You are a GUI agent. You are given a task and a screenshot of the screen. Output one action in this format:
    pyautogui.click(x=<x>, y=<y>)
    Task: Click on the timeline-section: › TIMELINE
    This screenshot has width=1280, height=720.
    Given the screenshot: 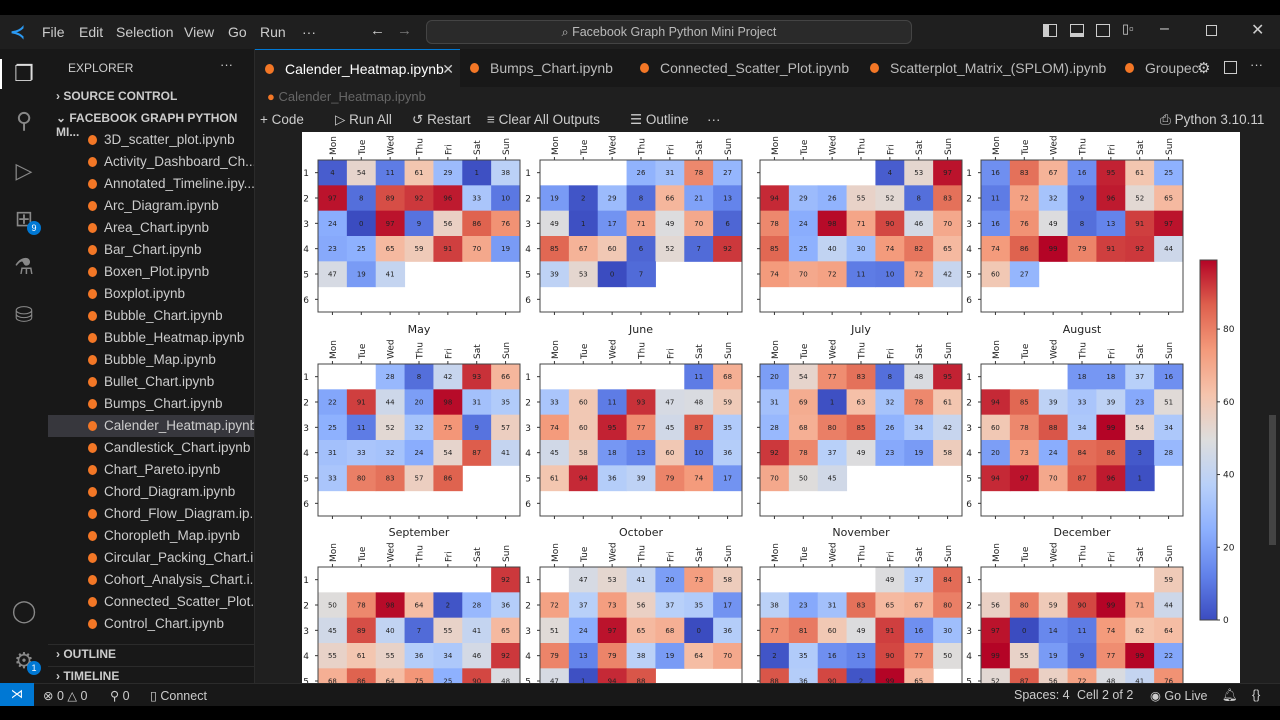 What is the action you would take?
    pyautogui.click(x=151, y=675)
    